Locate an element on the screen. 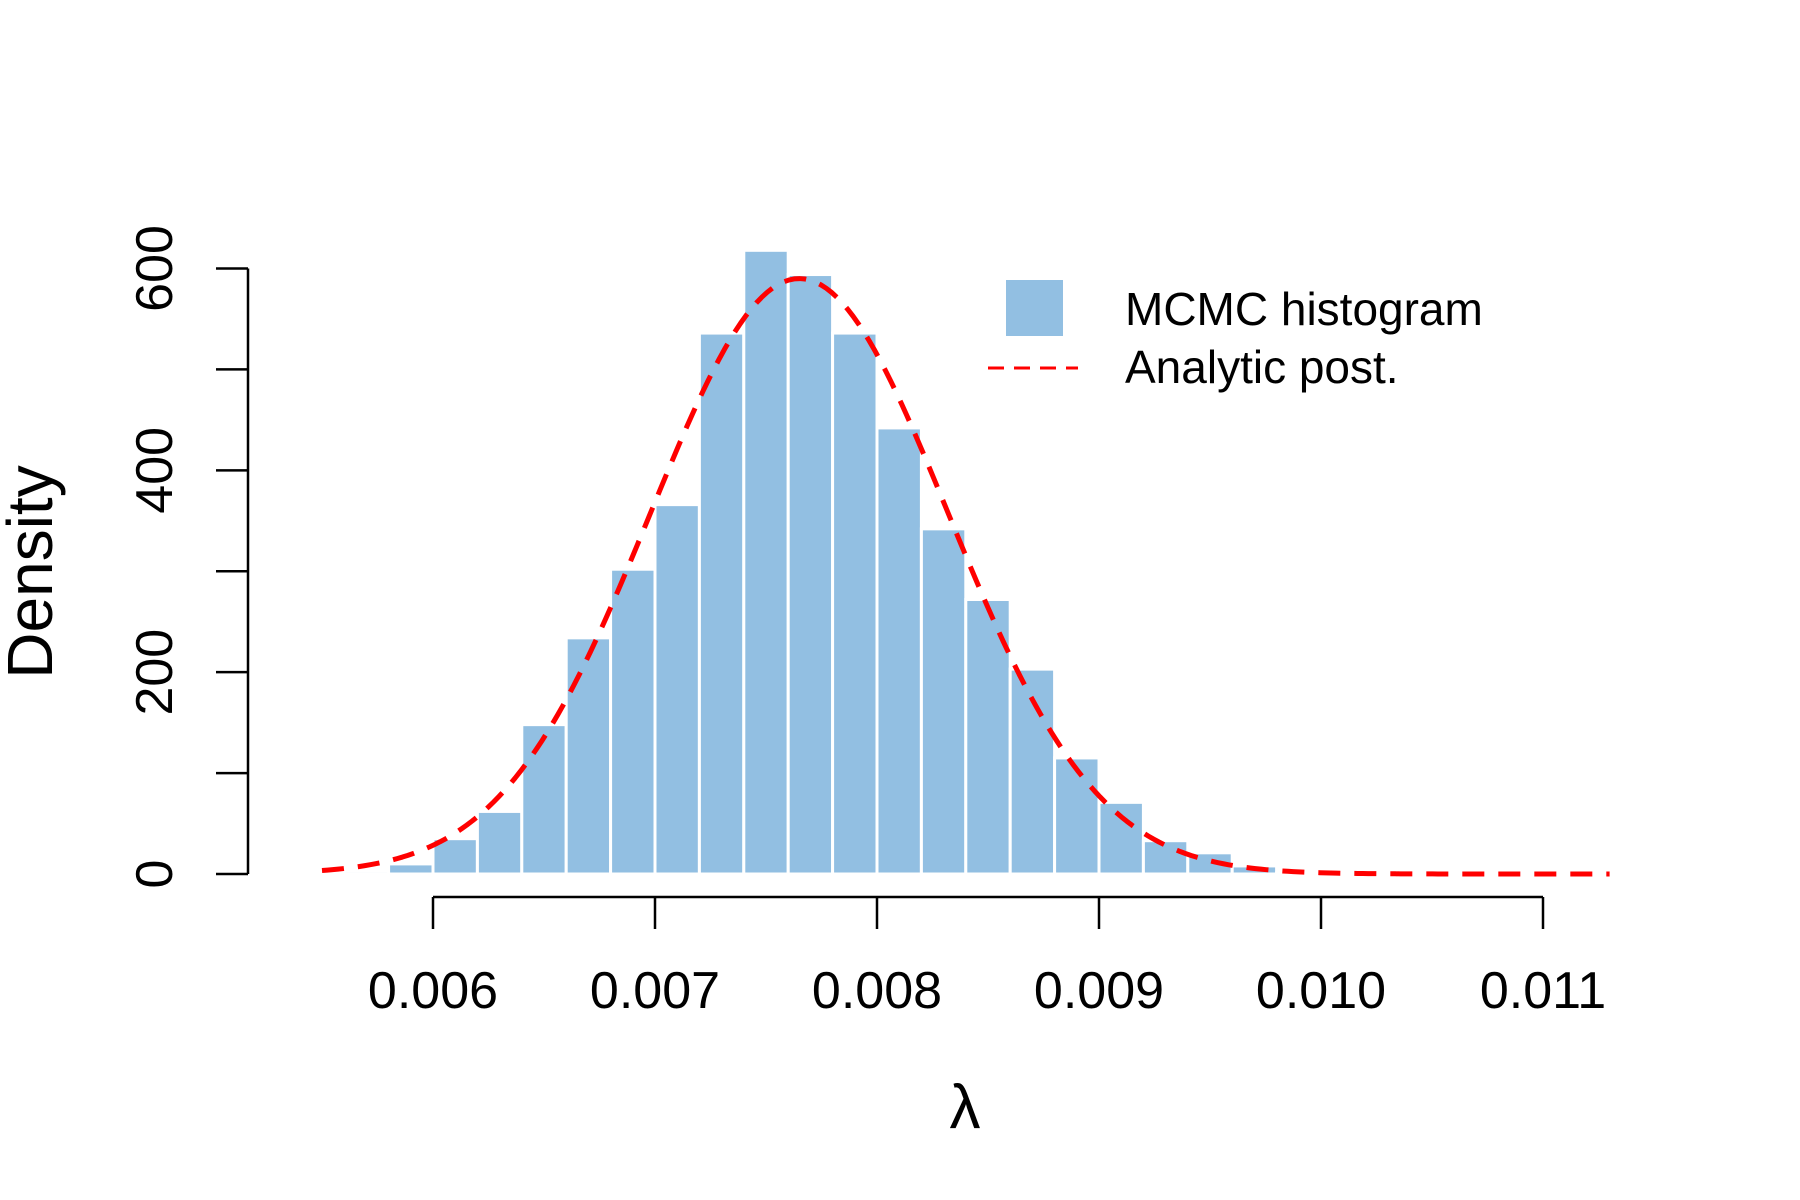  x-tick-label: 0.011 is located at coordinates (1543, 991).